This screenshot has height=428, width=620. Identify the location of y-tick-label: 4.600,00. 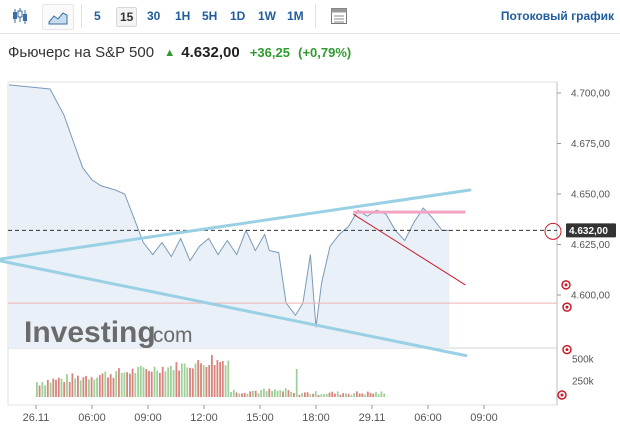
(590, 296).